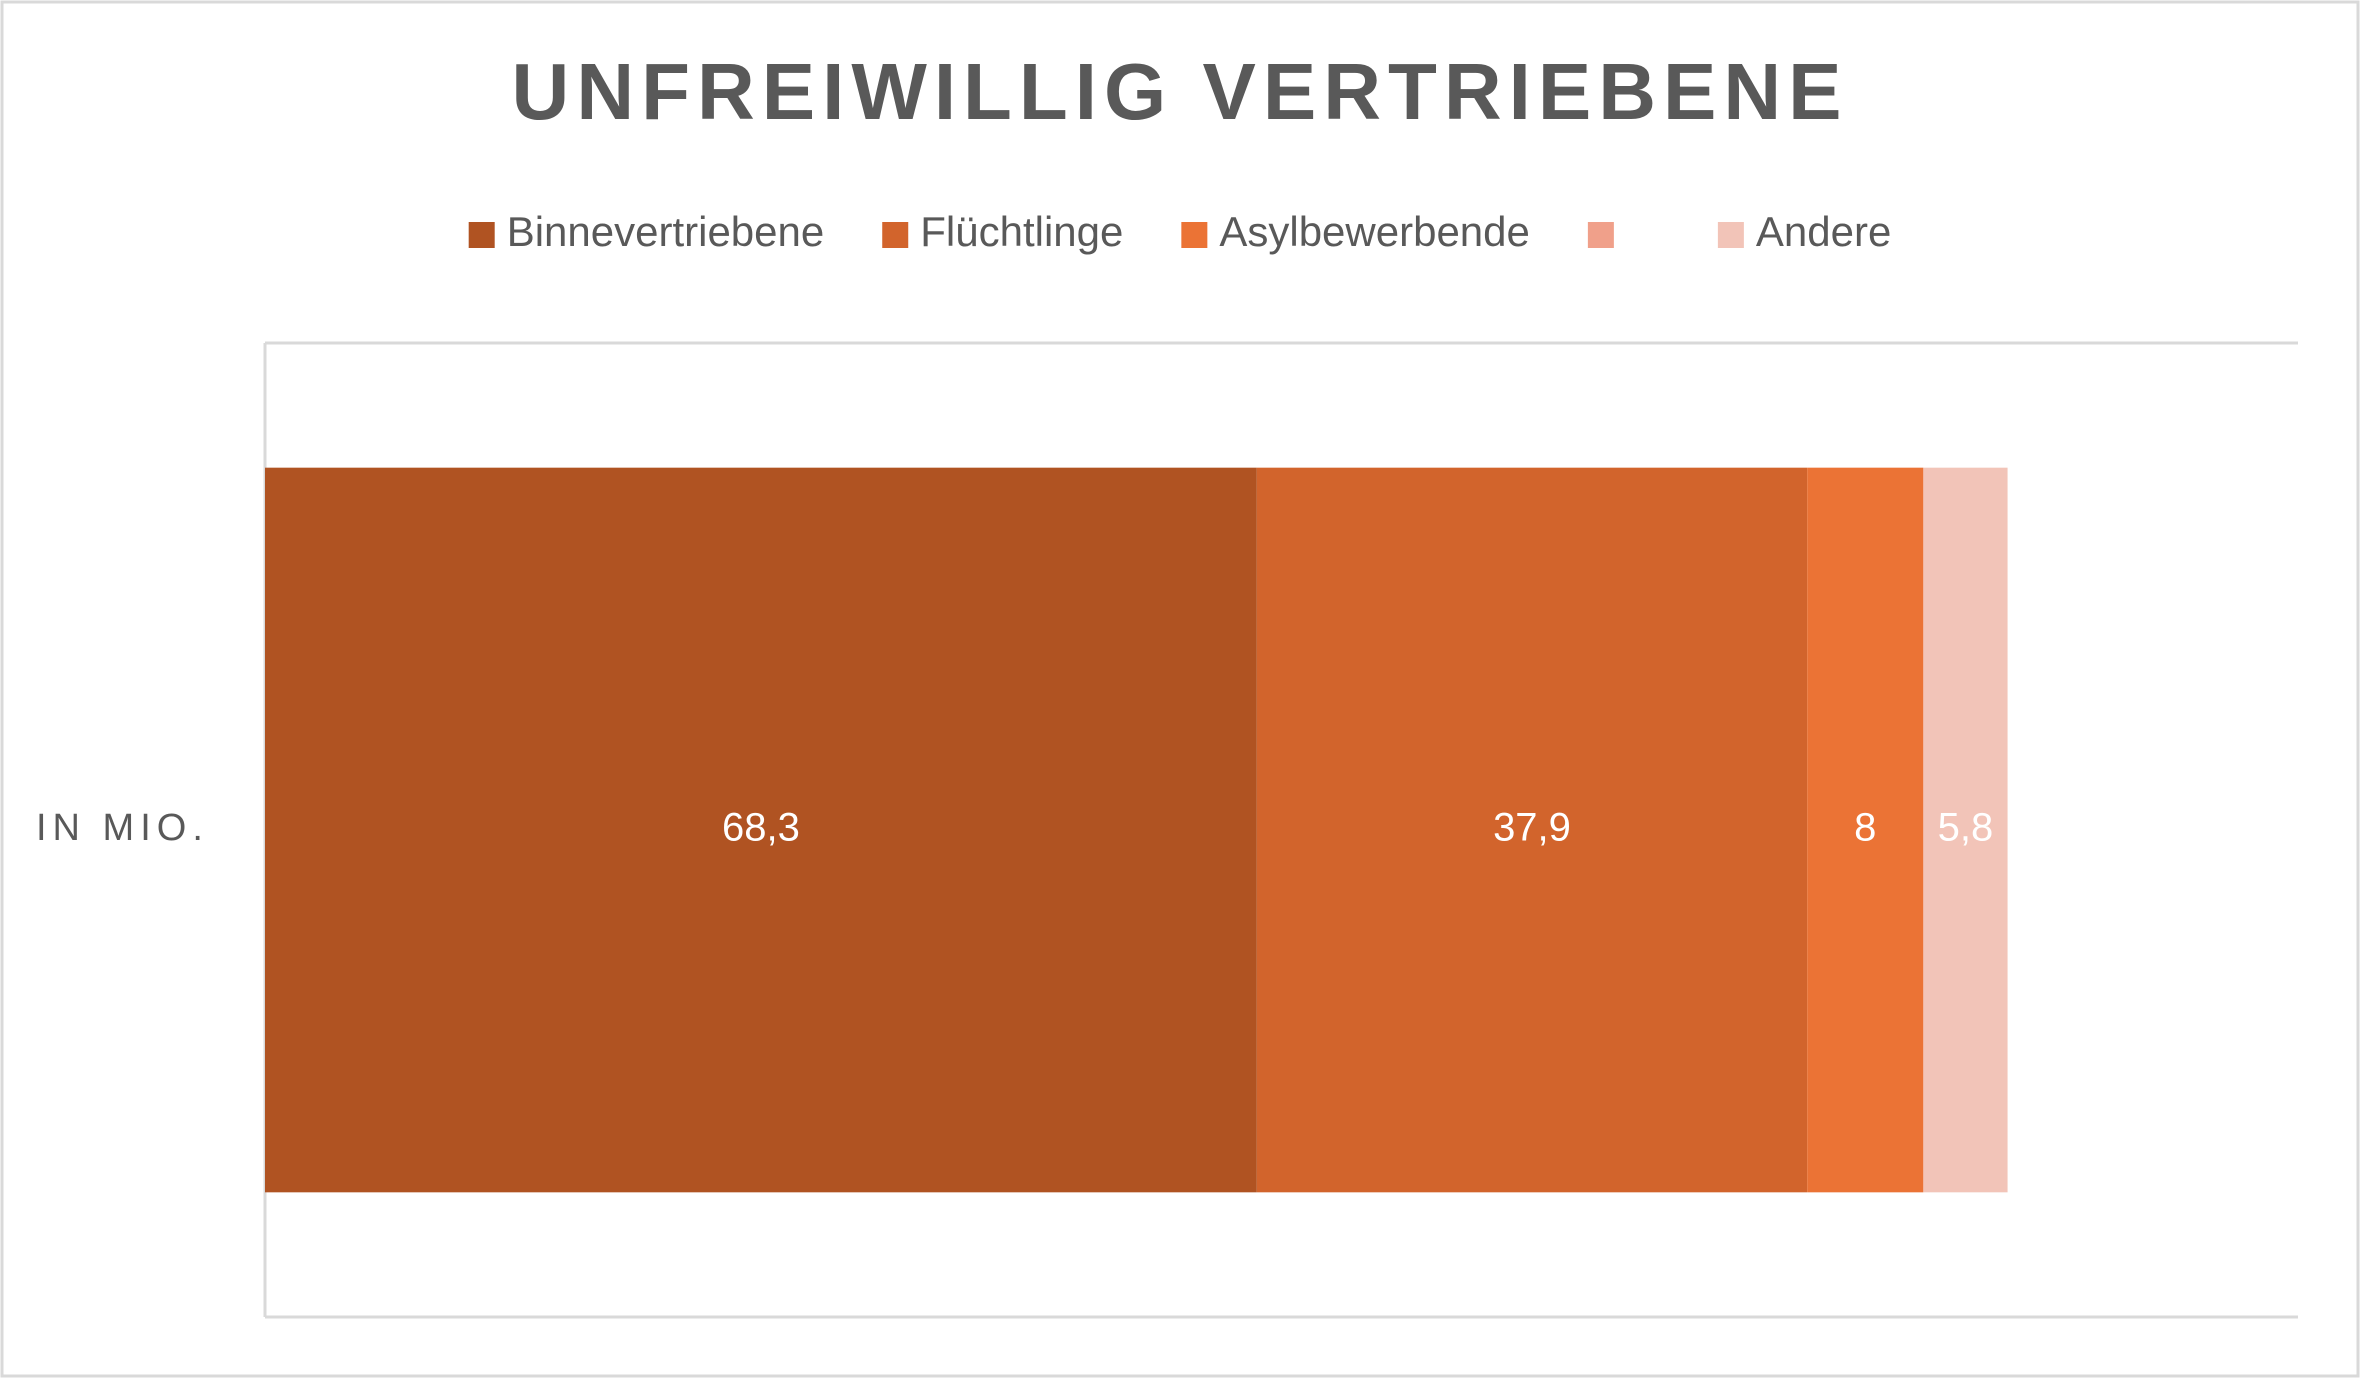 This screenshot has height=1378, width=2360. What do you see at coordinates (122, 828) in the screenshot?
I see `y-tick-label: IN MIO.` at bounding box center [122, 828].